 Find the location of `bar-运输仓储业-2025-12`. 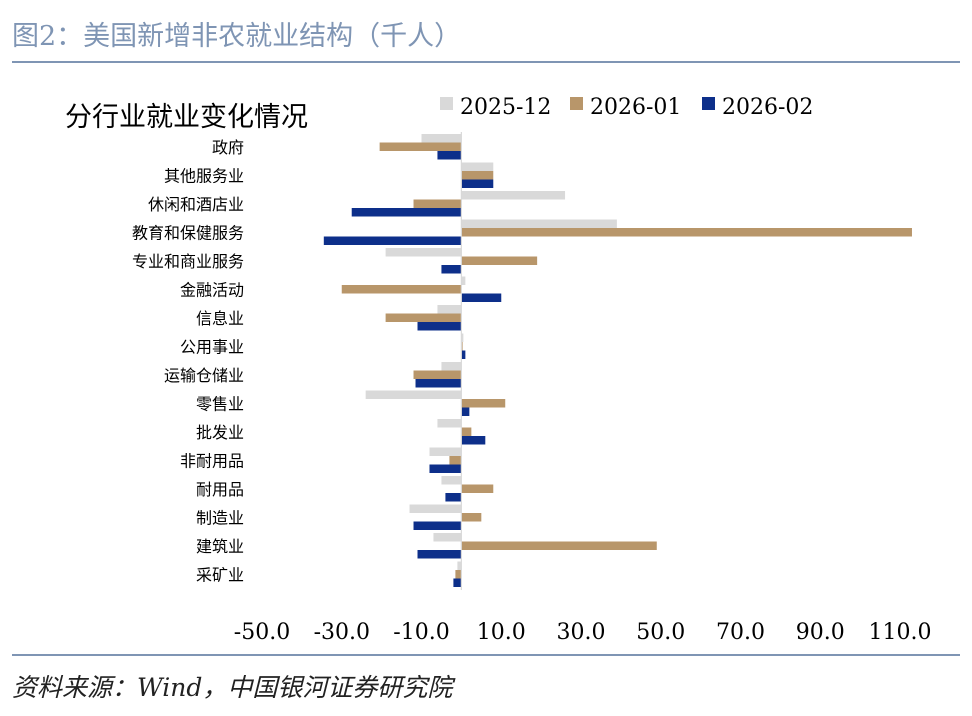

bar-运输仓储业-2025-12 is located at coordinates (451, 366).